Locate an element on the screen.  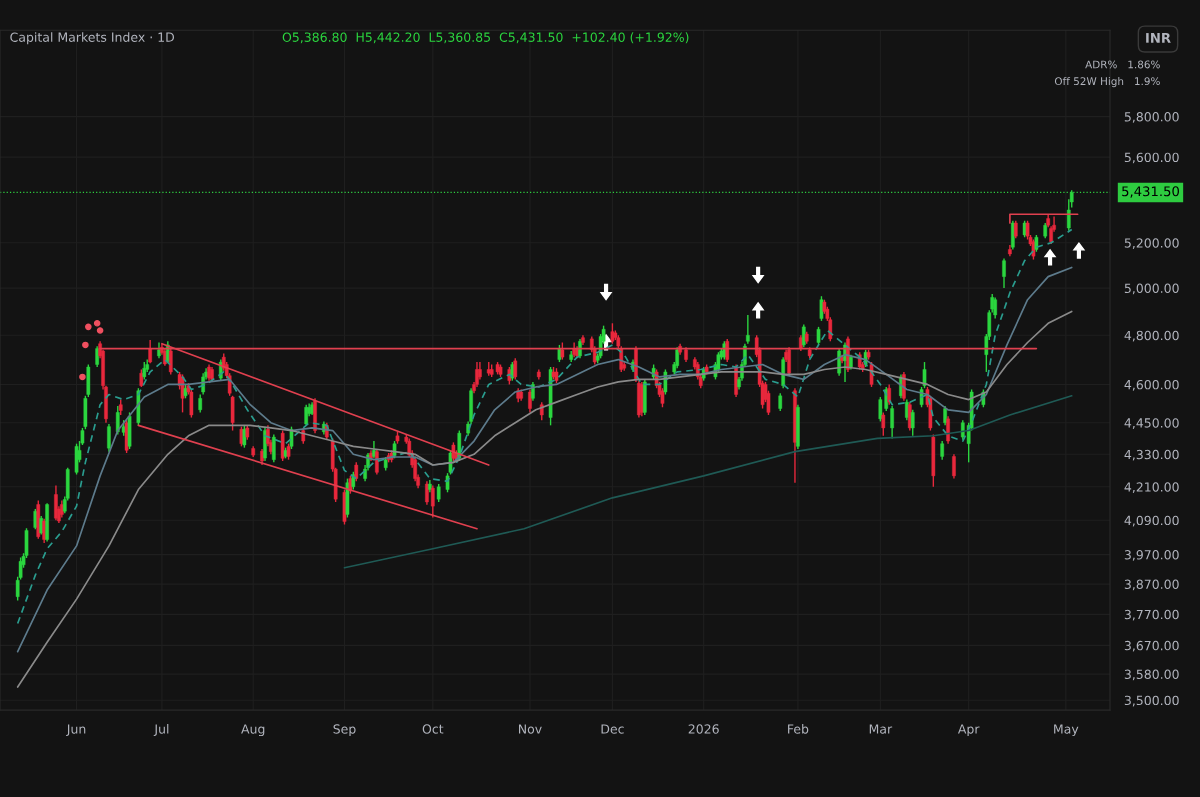
x-tick-label: Aug is located at coordinates (253, 730).